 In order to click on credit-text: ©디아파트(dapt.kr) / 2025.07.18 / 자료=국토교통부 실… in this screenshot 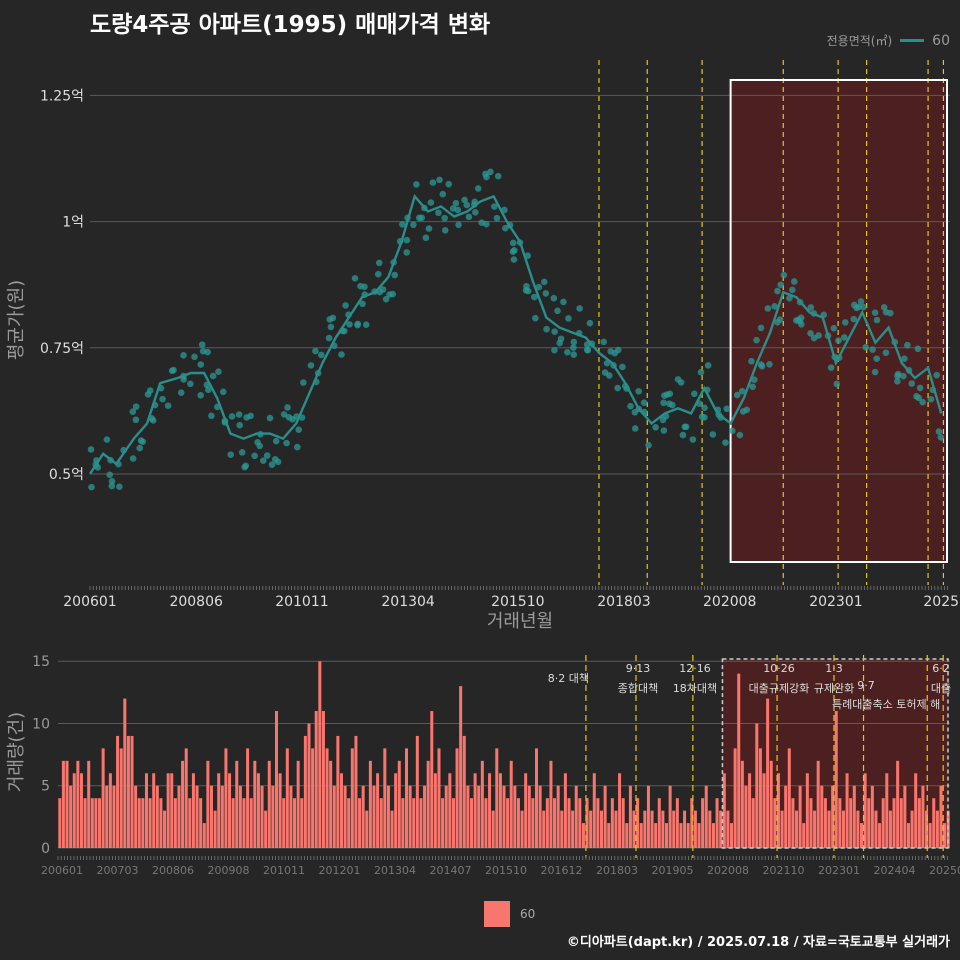, I will do `click(758, 942)`.